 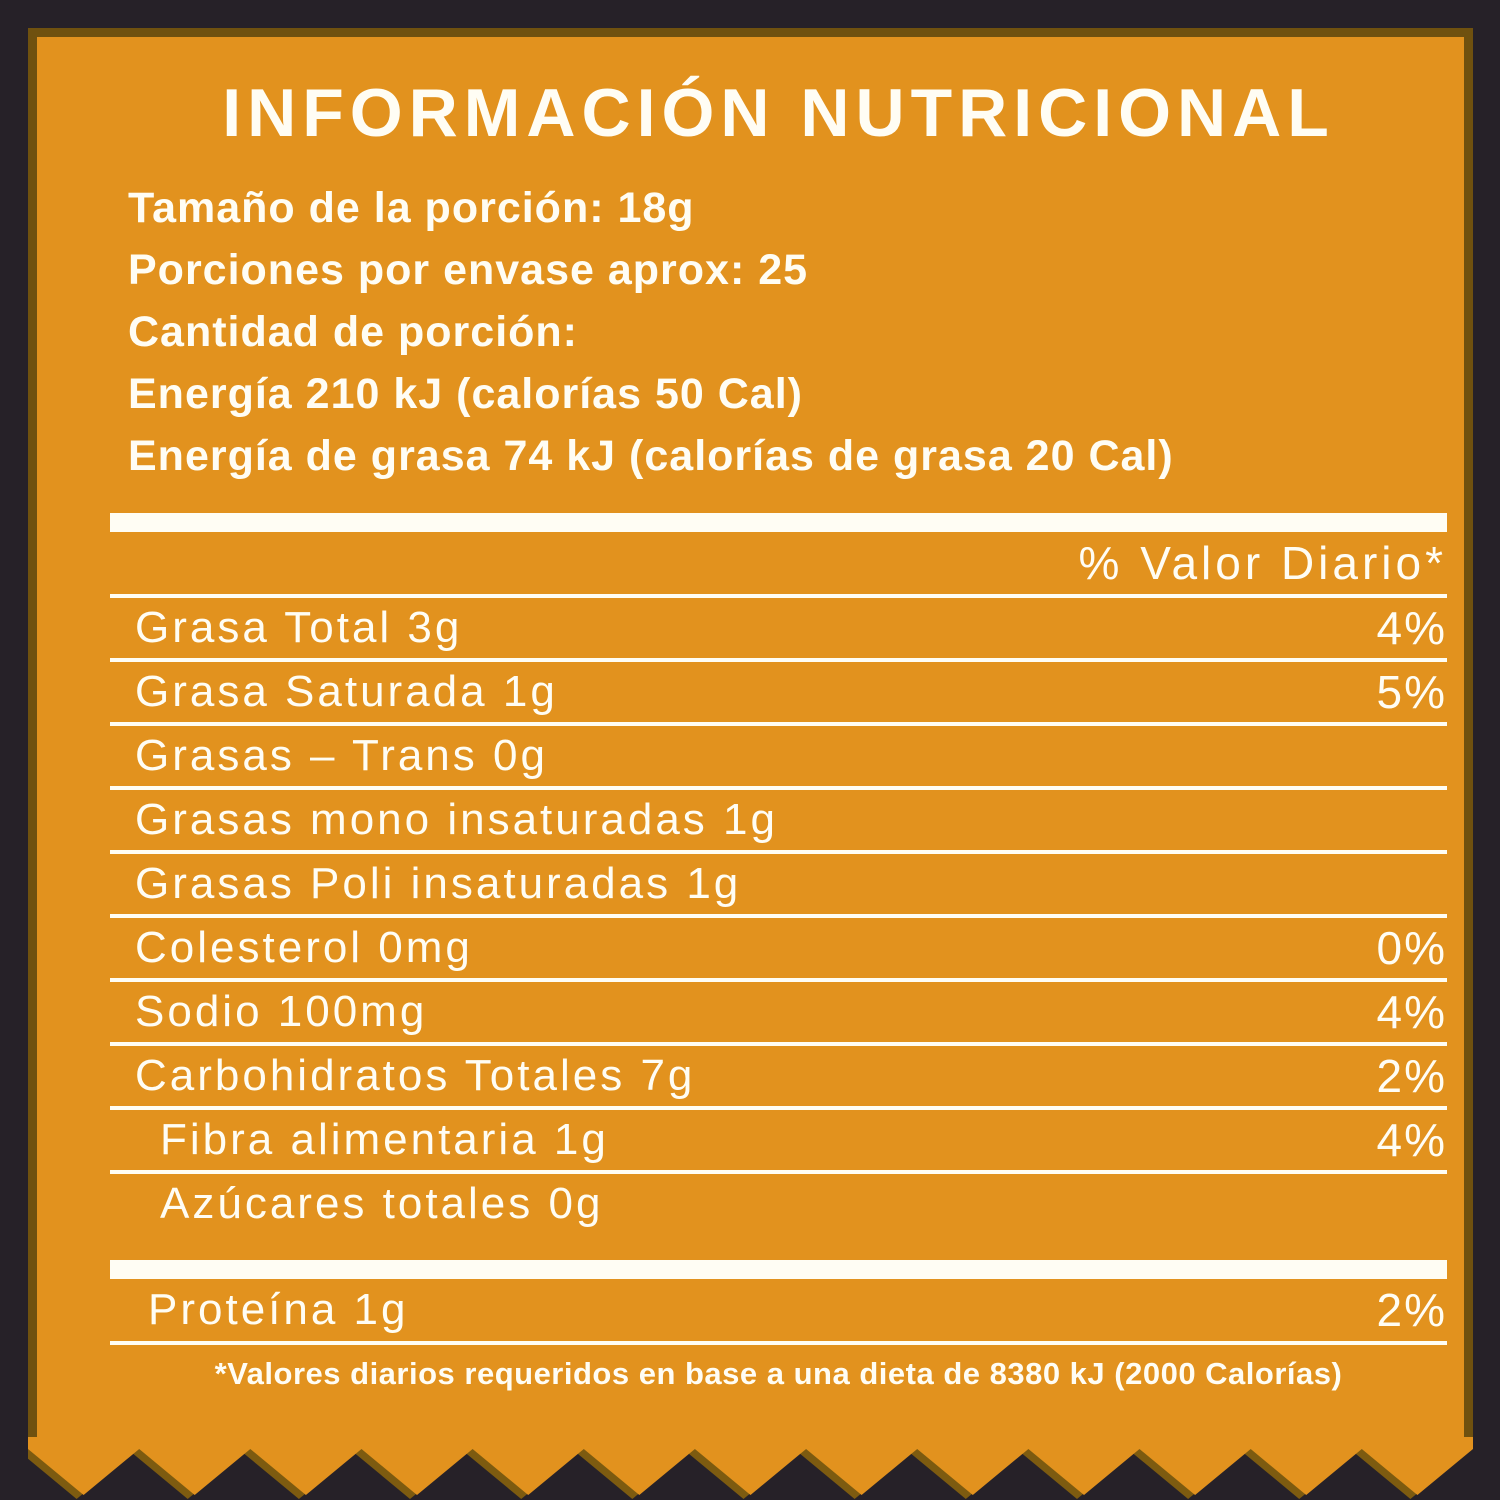 I want to click on nutrient-name: Fibra alimentaria 1g, so click(x=384, y=1139).